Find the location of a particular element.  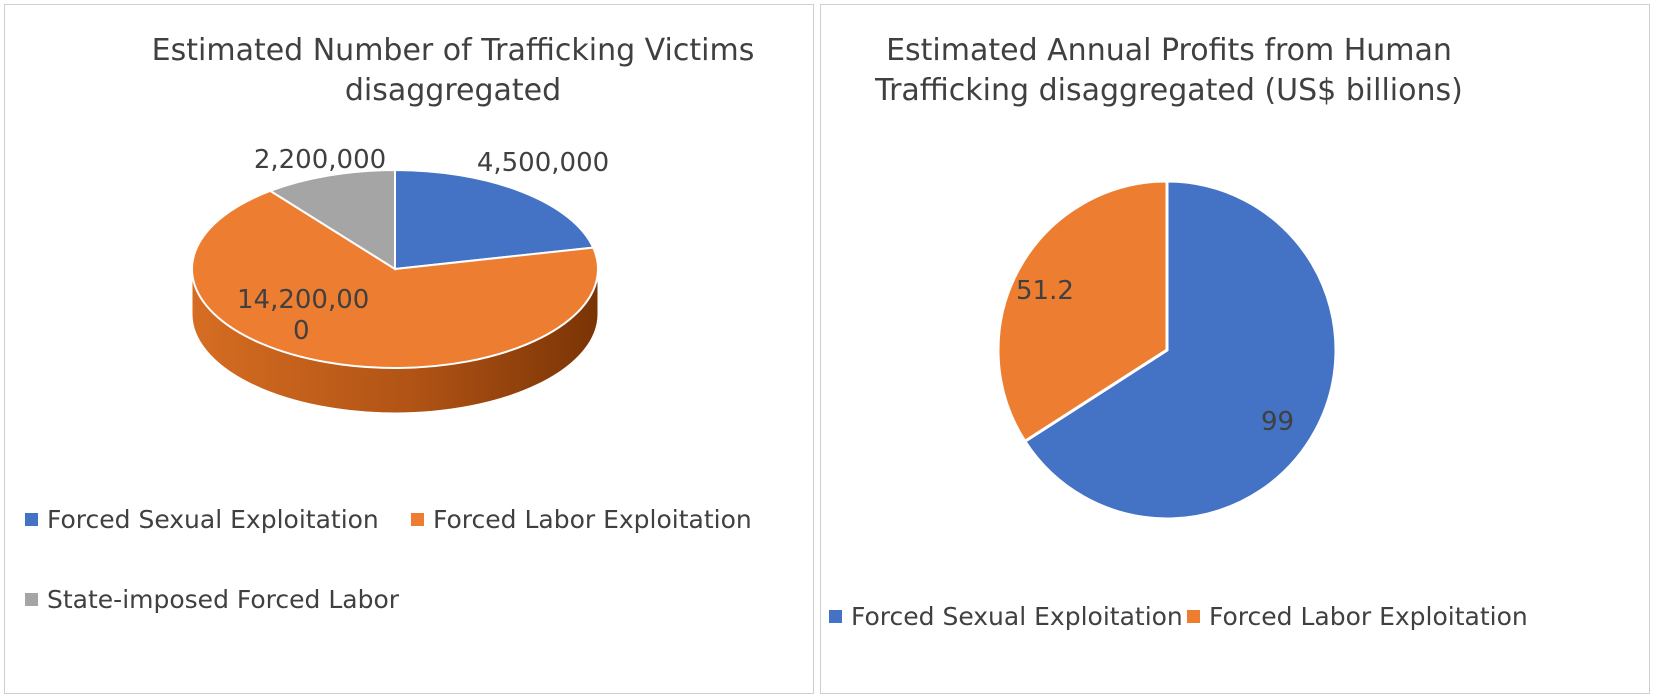

pie-slice-state-imposed-forced-labor is located at coordinates (332, 219).